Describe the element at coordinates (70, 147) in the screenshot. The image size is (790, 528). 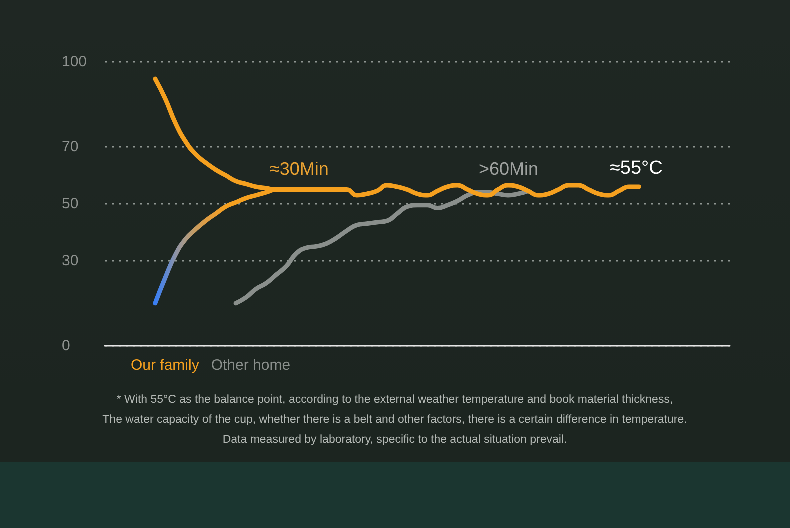
I see `y-tick-label: 70` at that location.